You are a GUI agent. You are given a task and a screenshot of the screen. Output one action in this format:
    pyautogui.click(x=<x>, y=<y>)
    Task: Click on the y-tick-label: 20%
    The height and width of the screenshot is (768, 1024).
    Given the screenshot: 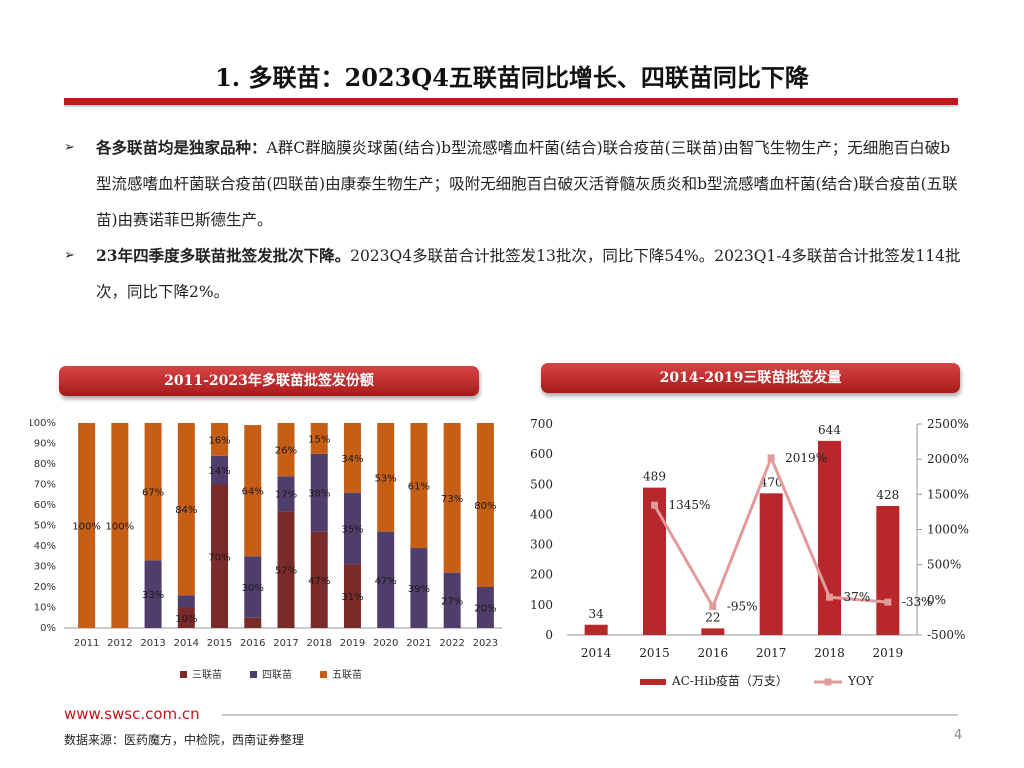 What is the action you would take?
    pyautogui.click(x=45, y=587)
    